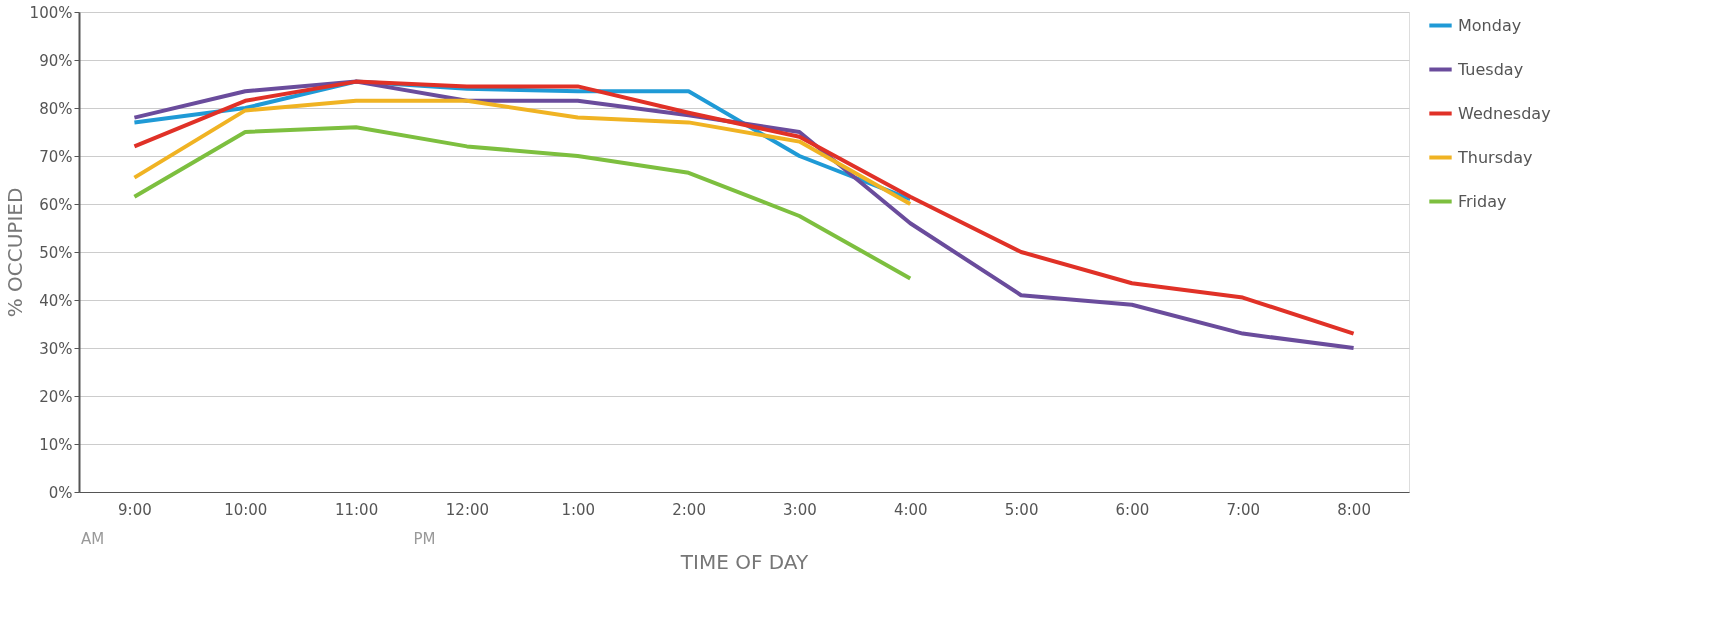 The image size is (1723, 636). What do you see at coordinates (56, 348) in the screenshot?
I see `y-tick-label: 30%` at bounding box center [56, 348].